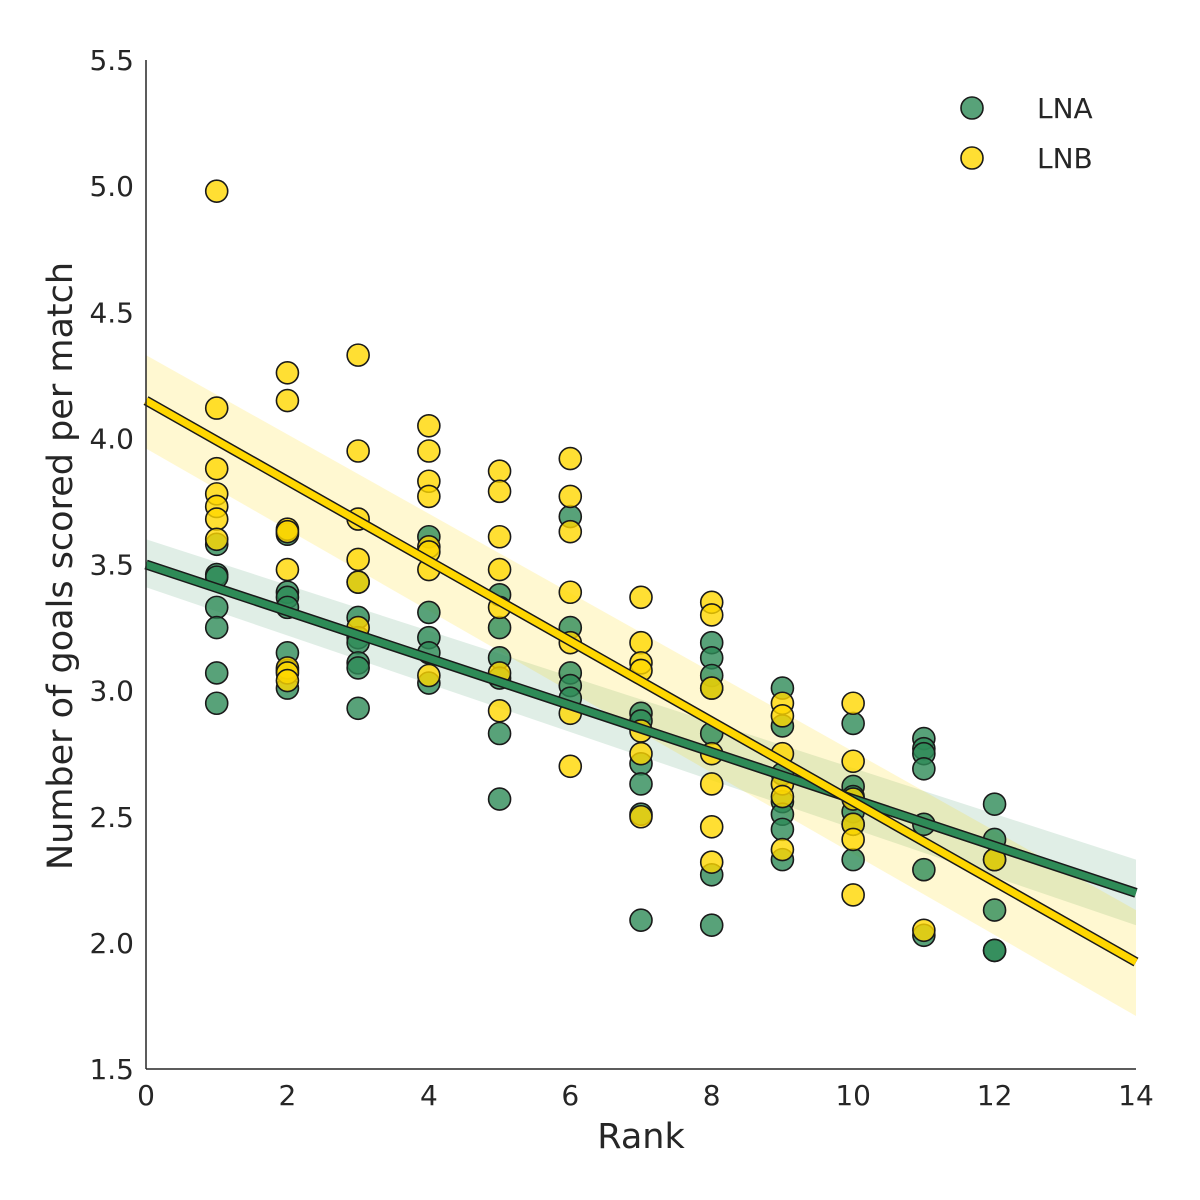  What do you see at coordinates (111, 438) in the screenshot?
I see `y-tick-label: 4.0` at bounding box center [111, 438].